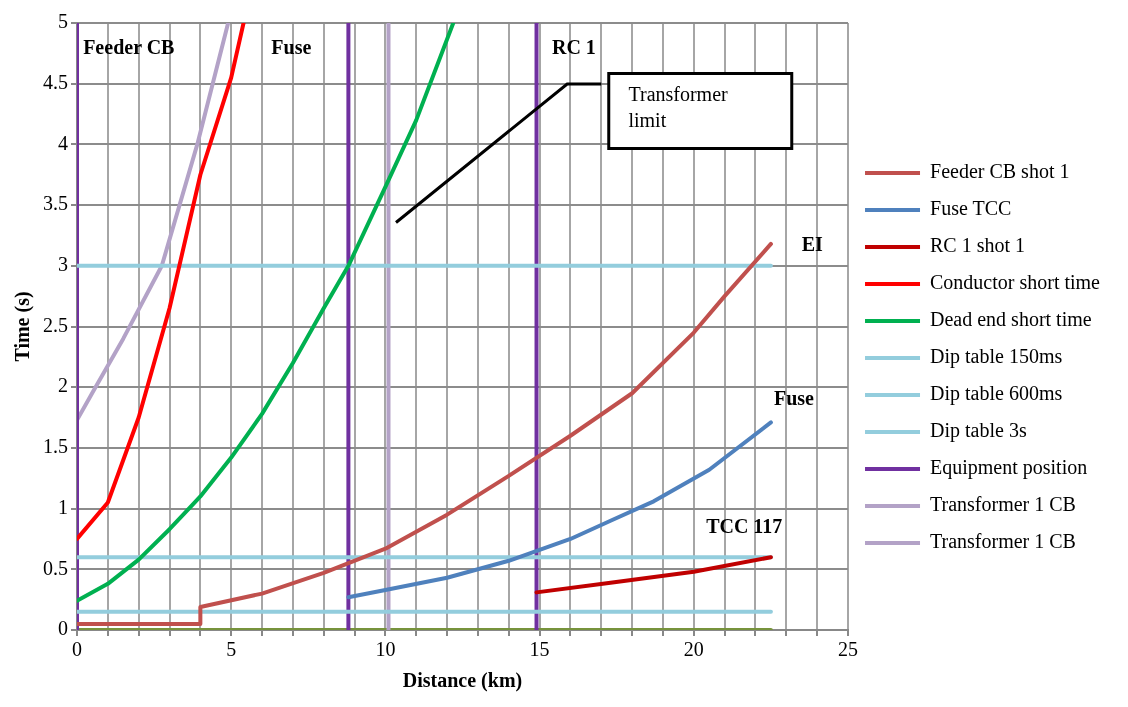 This screenshot has height=707, width=1128. What do you see at coordinates (63, 21) in the screenshot?
I see `y-tick-label: 5` at bounding box center [63, 21].